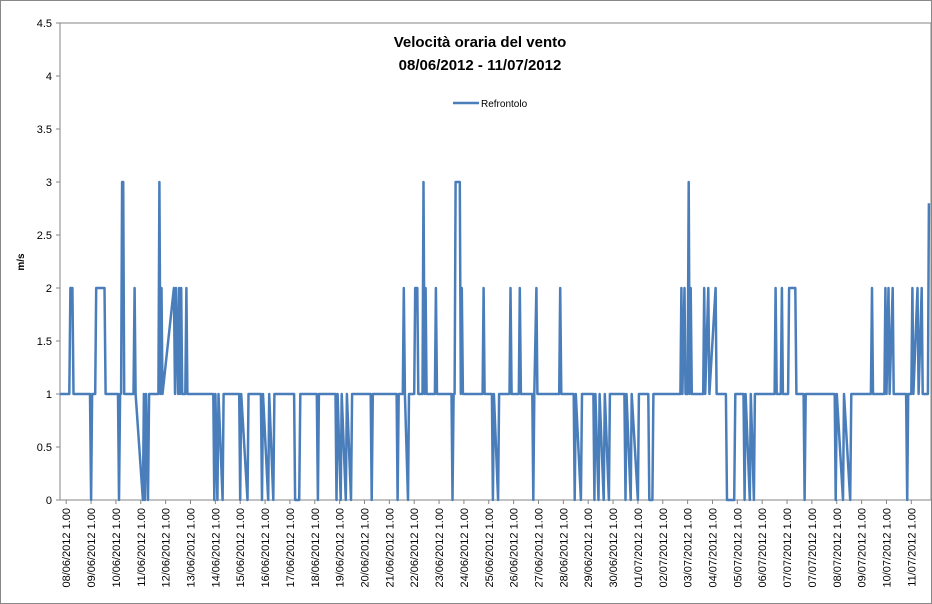 This screenshot has height=604, width=932. What do you see at coordinates (689, 548) in the screenshot?
I see `x-tick-label: 03/07/2012 1.00` at bounding box center [689, 548].